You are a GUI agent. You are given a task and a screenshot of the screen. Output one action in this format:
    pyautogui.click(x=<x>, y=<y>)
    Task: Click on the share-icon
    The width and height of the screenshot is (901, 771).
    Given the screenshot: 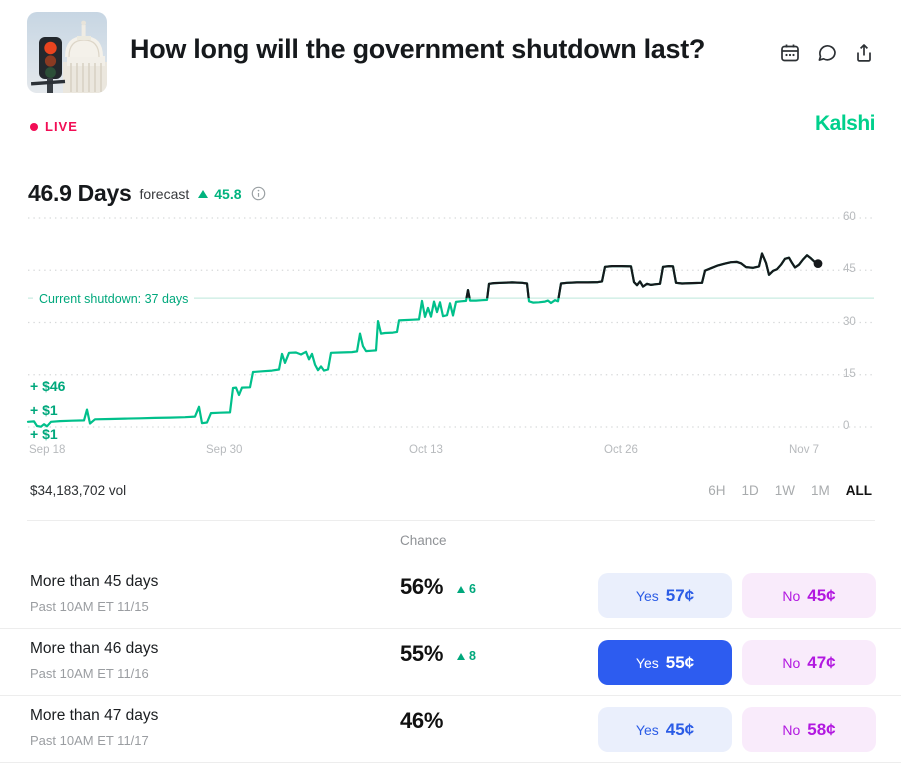 What is the action you would take?
    pyautogui.click(x=864, y=53)
    